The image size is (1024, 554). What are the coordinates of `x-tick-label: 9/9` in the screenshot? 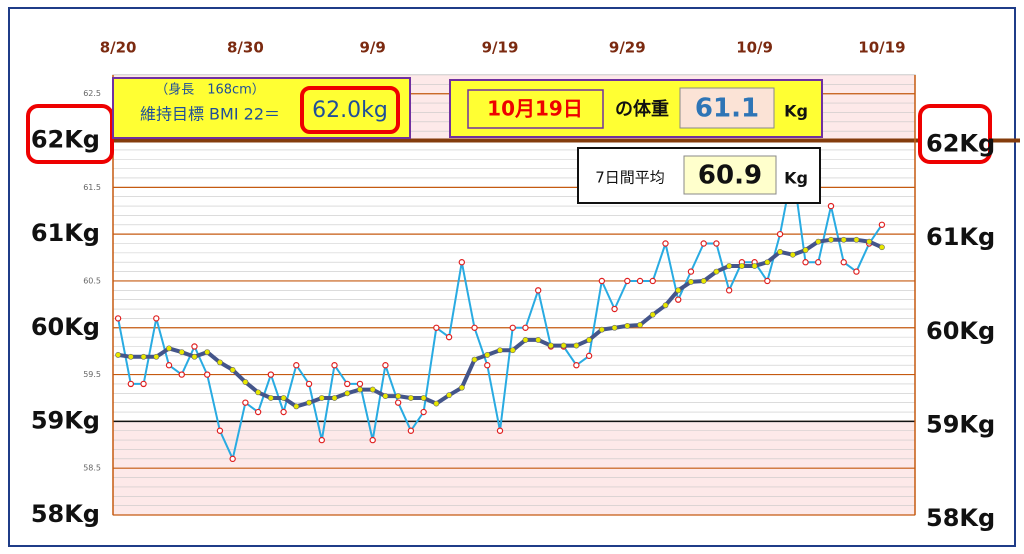 It's located at (373, 48).